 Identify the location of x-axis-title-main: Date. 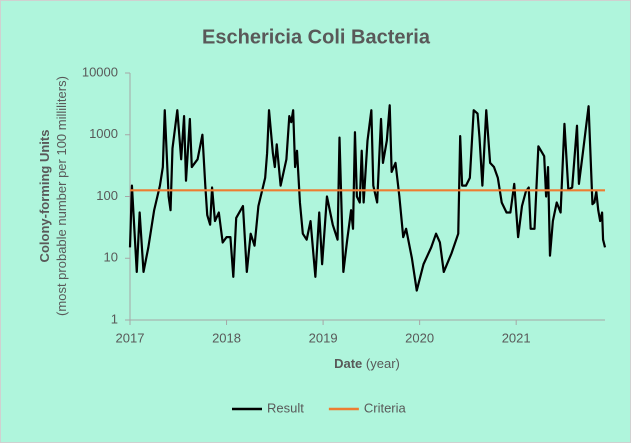
(348, 363).